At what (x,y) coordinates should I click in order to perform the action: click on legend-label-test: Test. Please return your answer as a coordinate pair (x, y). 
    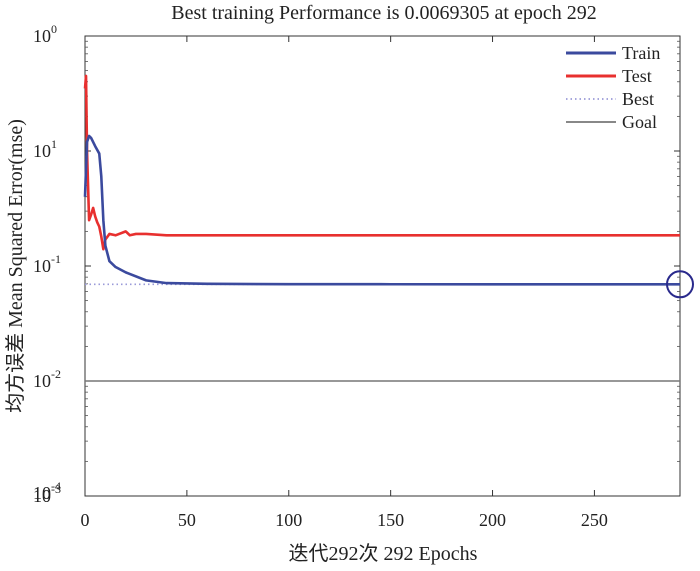
    Looking at the image, I should click on (637, 76).